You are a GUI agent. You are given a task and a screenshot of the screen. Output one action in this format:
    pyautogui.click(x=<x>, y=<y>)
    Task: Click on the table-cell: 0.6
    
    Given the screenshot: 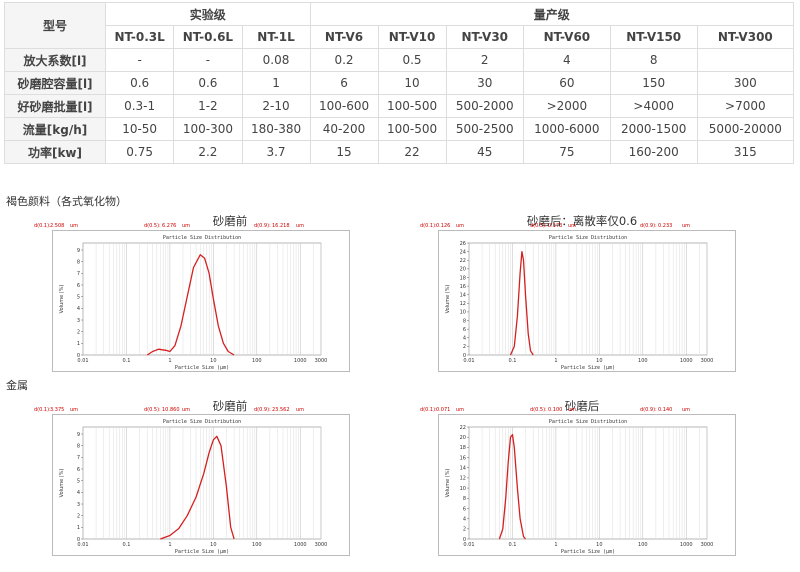 What is the action you would take?
    pyautogui.click(x=208, y=83)
    